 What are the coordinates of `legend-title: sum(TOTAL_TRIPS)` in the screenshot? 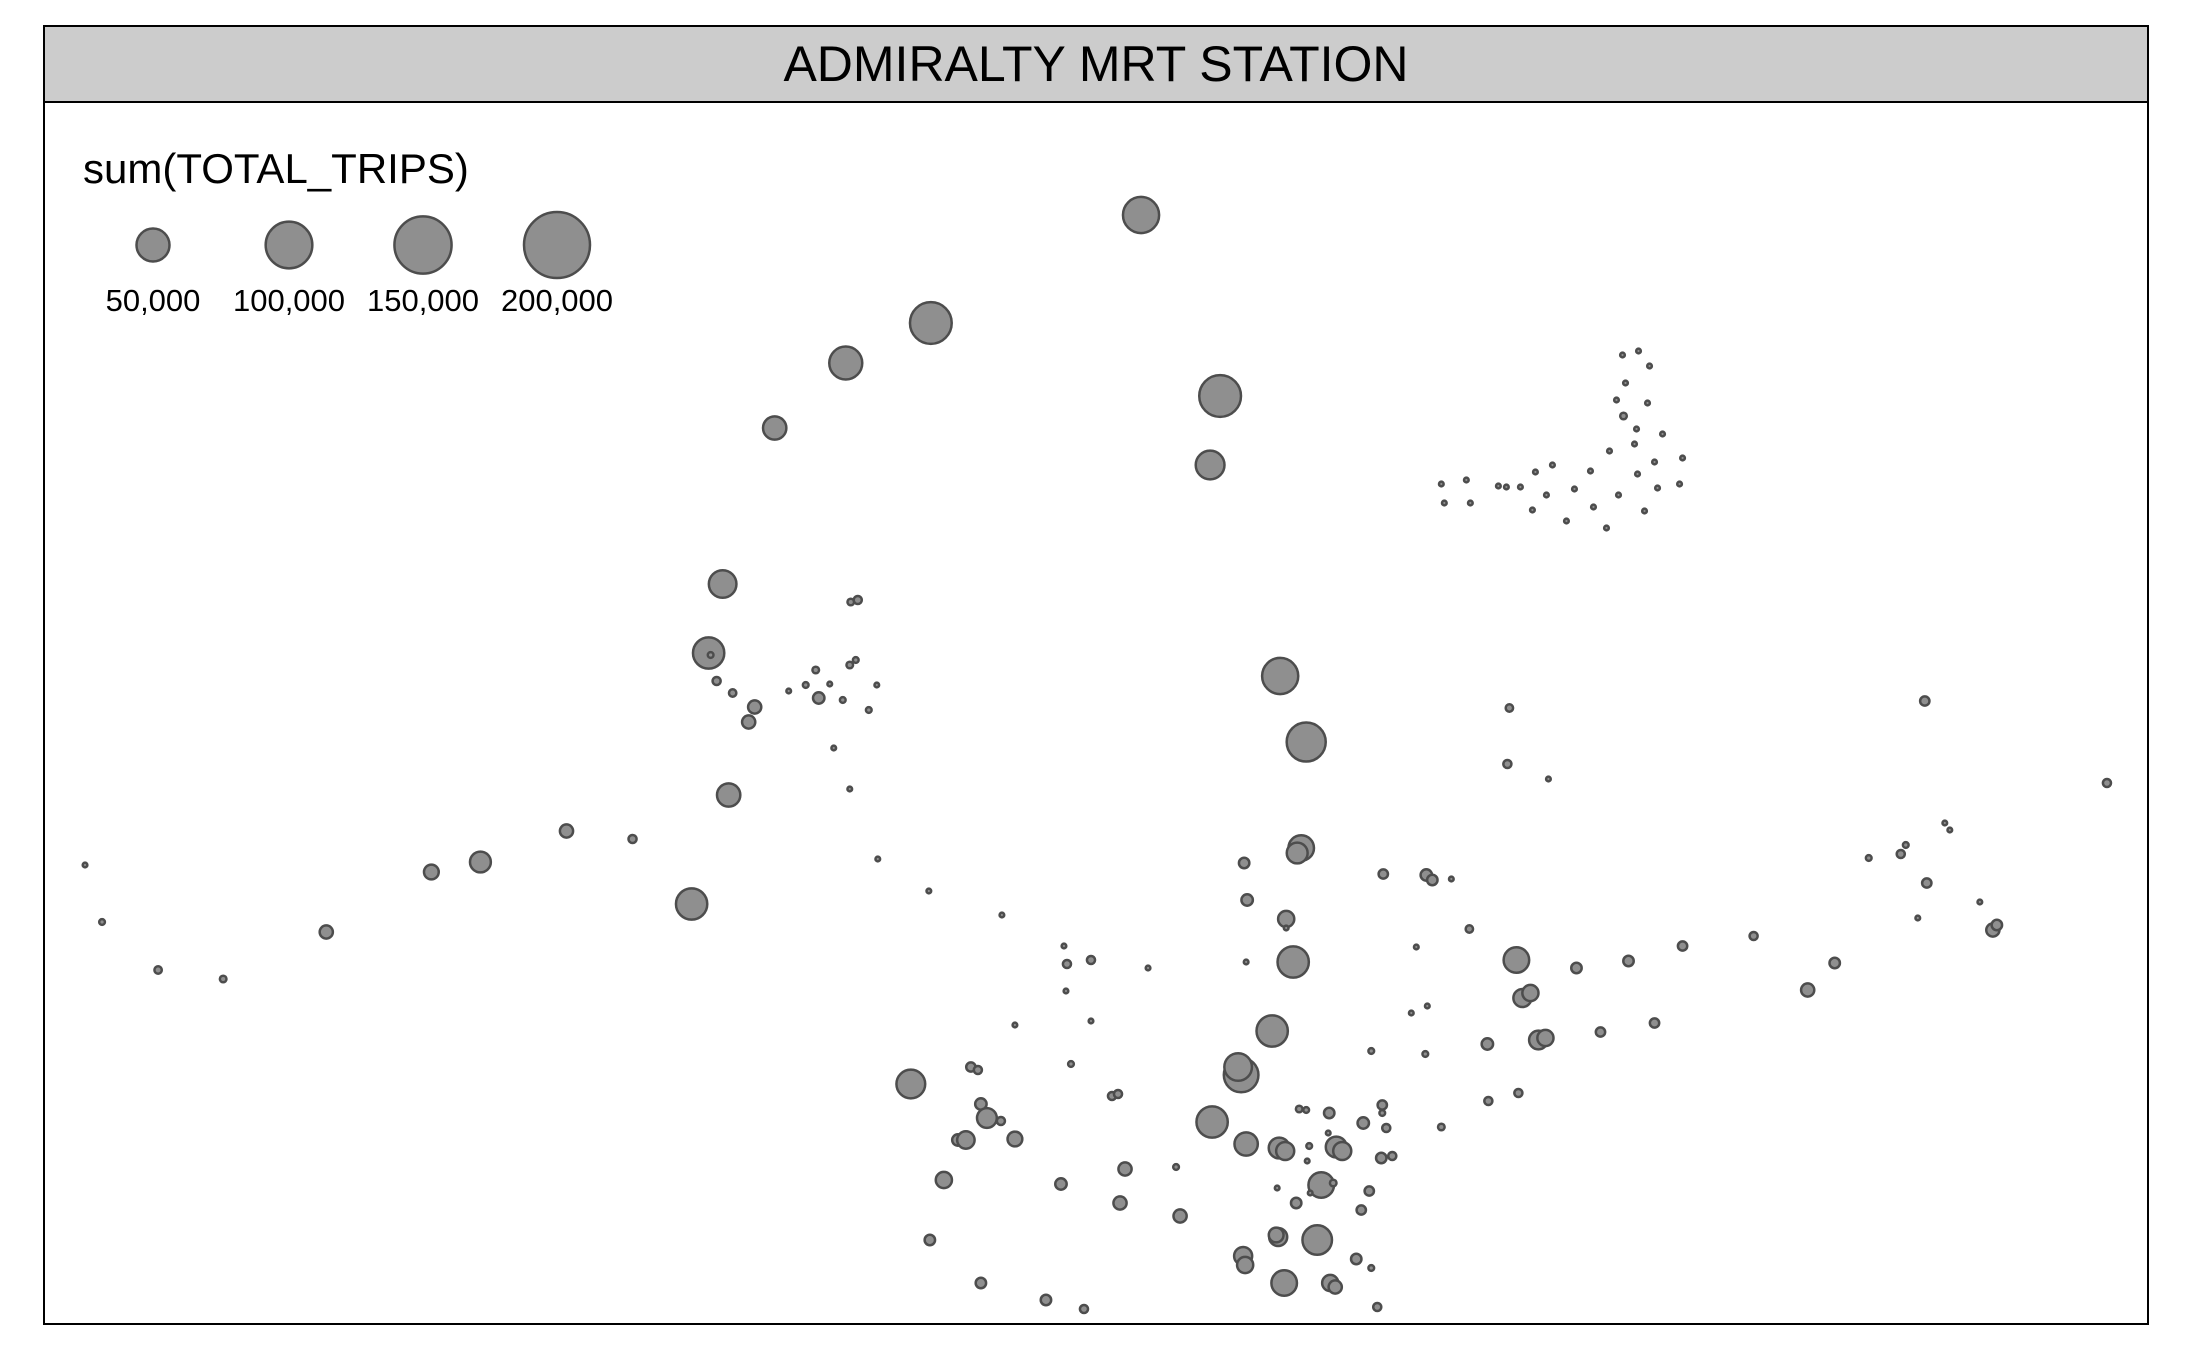 It's located at (276, 168).